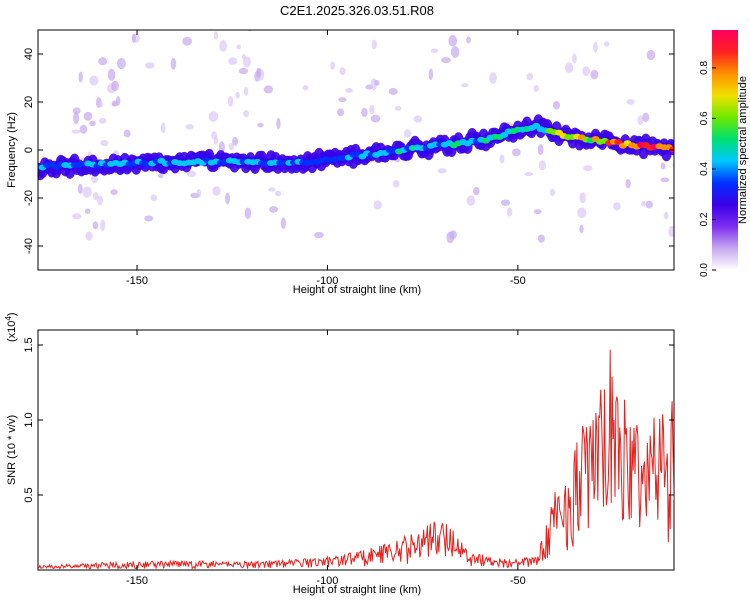 The image size is (750, 600). Describe the element at coordinates (704, 219) in the screenshot. I see `colorbar-tick-label: 0.2` at that location.